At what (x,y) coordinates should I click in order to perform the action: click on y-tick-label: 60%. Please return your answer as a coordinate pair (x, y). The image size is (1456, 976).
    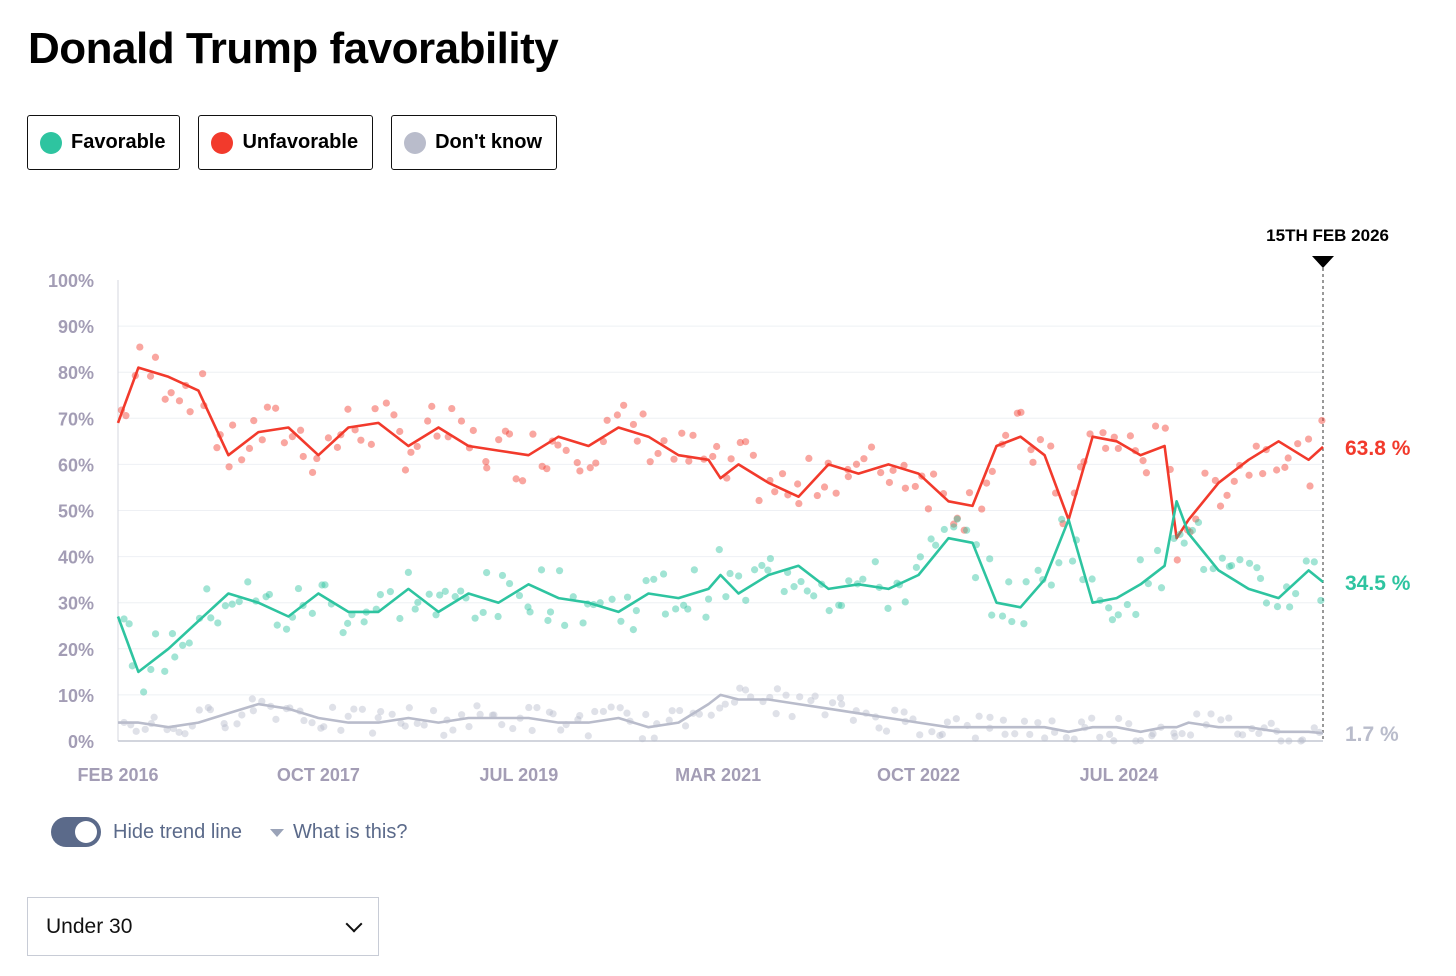
    Looking at the image, I should click on (76, 465).